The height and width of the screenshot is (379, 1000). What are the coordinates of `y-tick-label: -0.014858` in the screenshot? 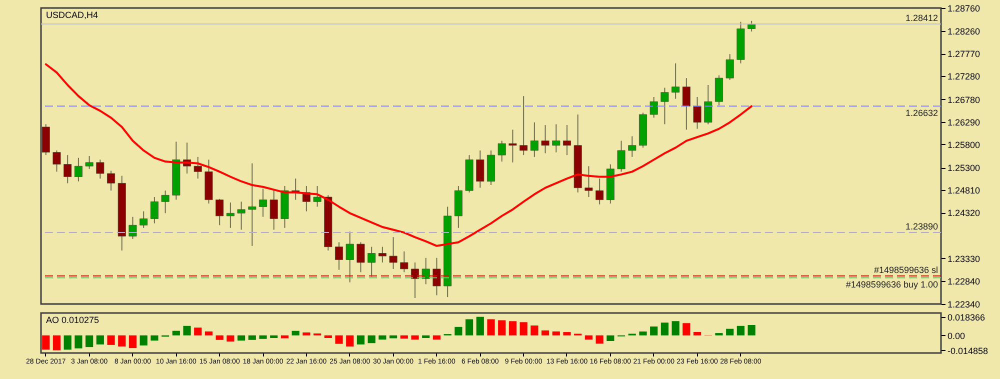 It's located at (968, 351).